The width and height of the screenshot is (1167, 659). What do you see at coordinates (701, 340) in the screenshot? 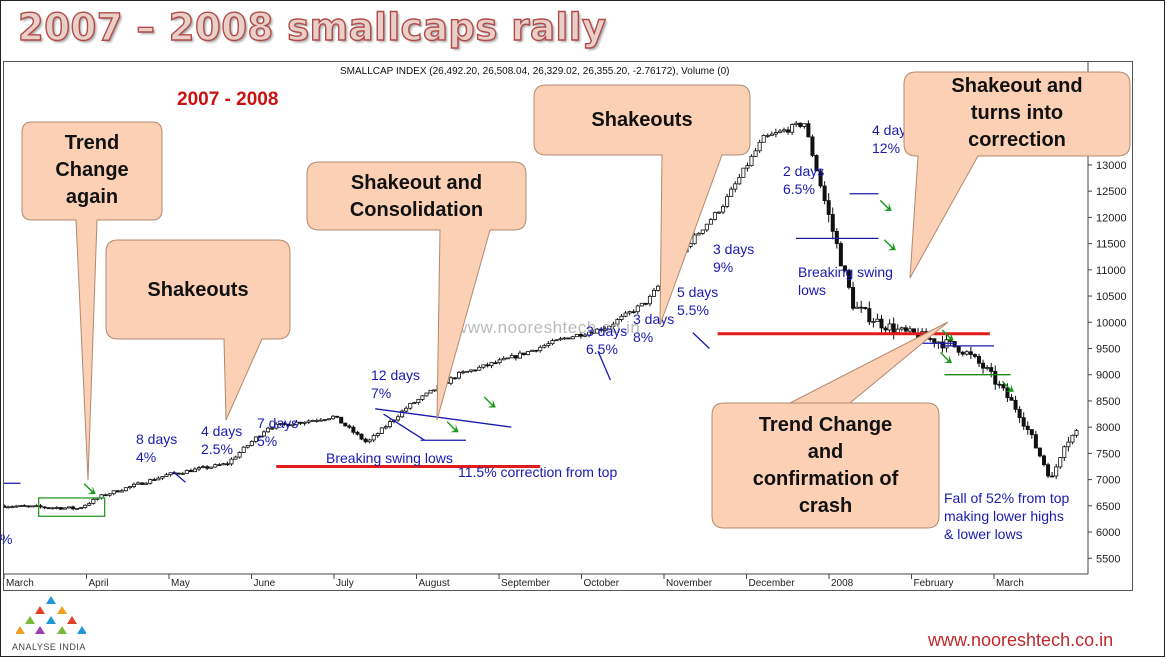
I see `trend-line-nov` at bounding box center [701, 340].